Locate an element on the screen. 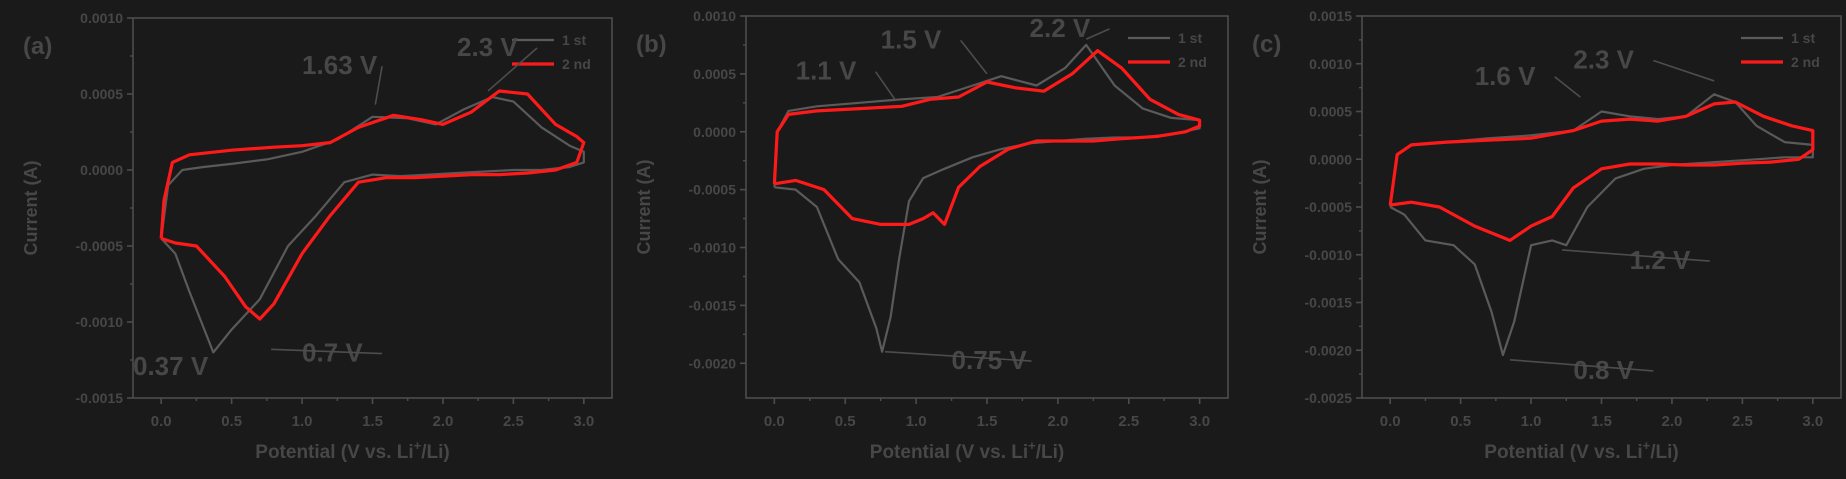  y-tick-label: -0.0025 is located at coordinates (1329, 398).